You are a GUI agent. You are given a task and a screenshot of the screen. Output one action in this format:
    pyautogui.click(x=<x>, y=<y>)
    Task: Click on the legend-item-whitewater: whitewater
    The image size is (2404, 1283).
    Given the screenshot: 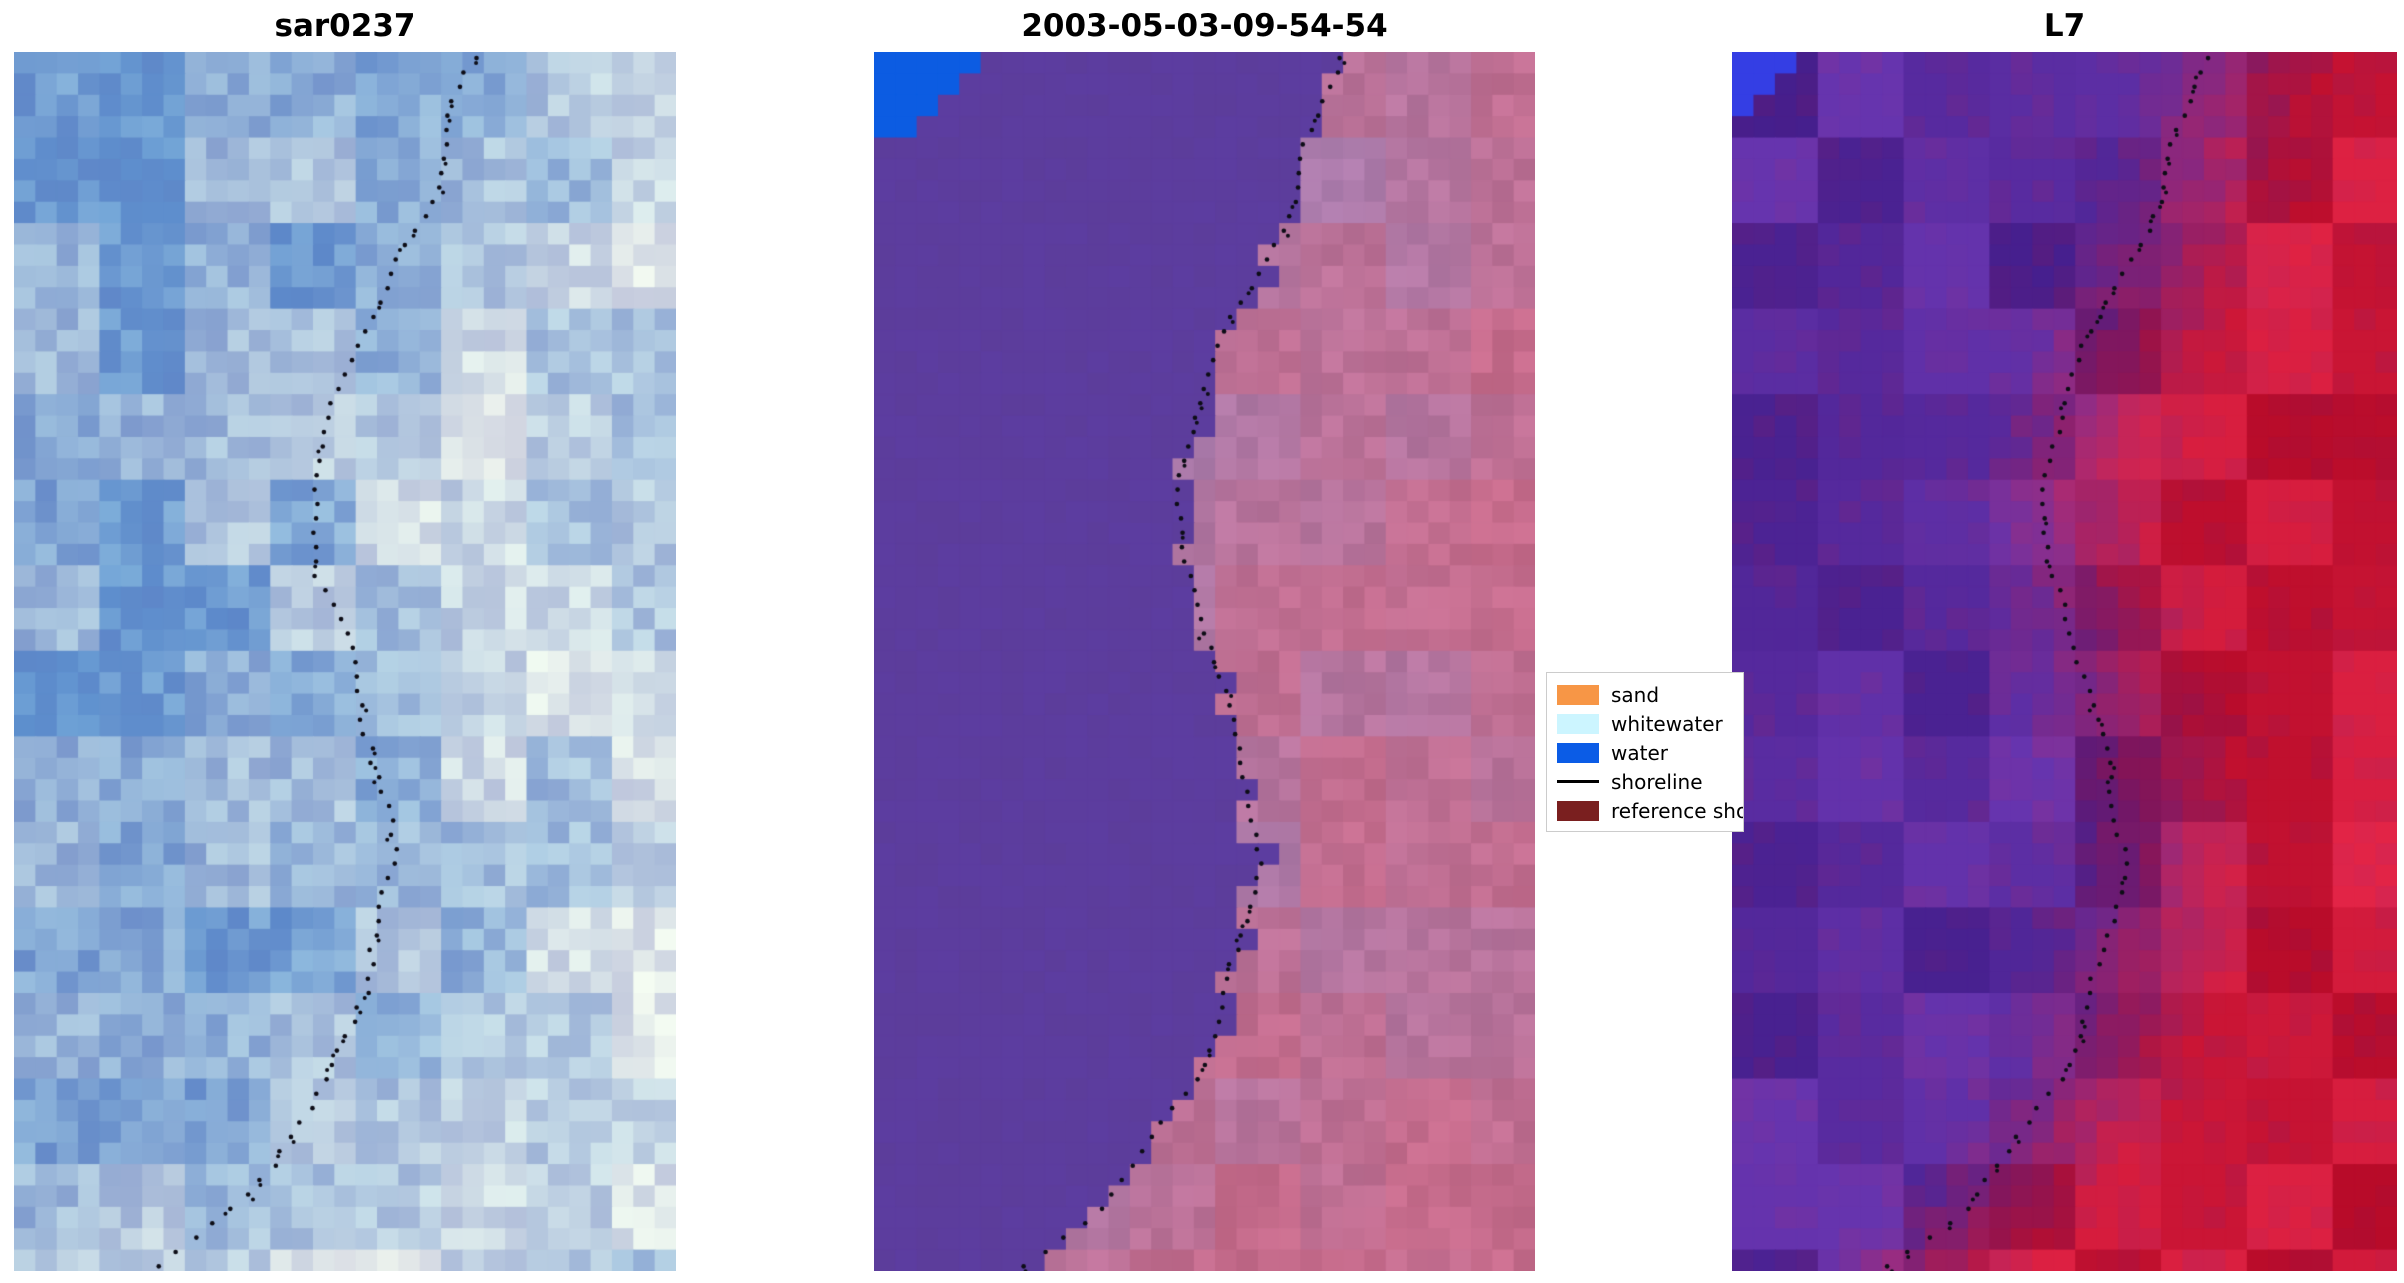 What is the action you would take?
    pyautogui.click(x=1649, y=723)
    